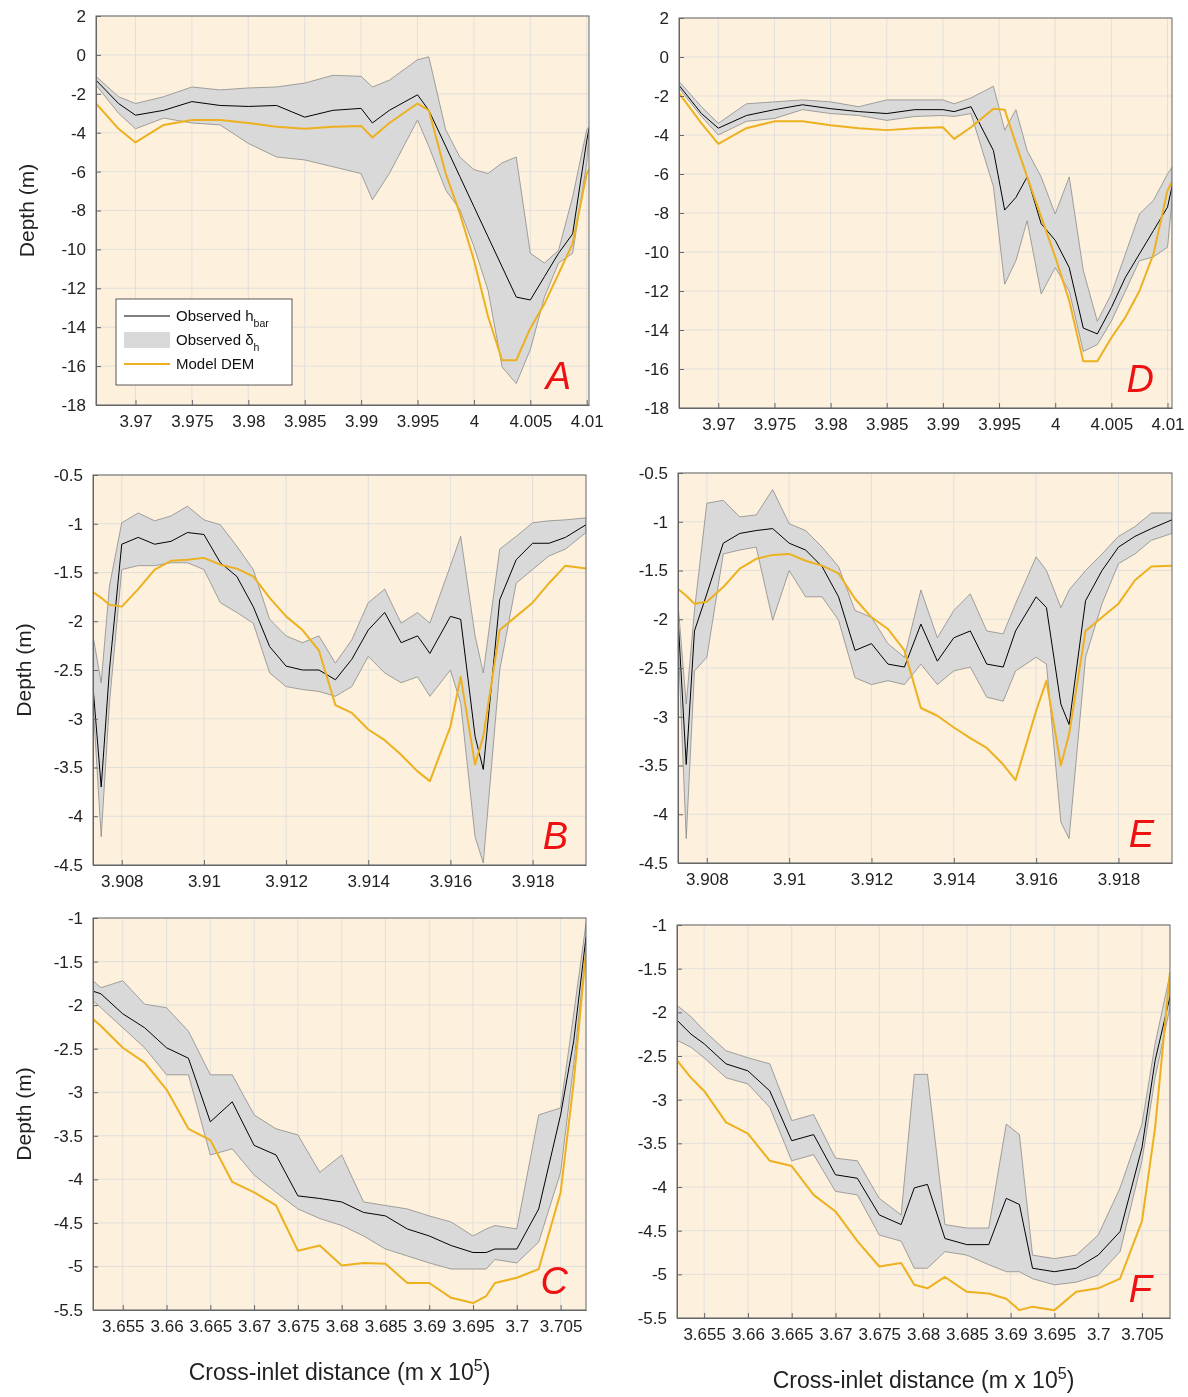  I want to click on y-tick-label: -1, so click(659, 925).